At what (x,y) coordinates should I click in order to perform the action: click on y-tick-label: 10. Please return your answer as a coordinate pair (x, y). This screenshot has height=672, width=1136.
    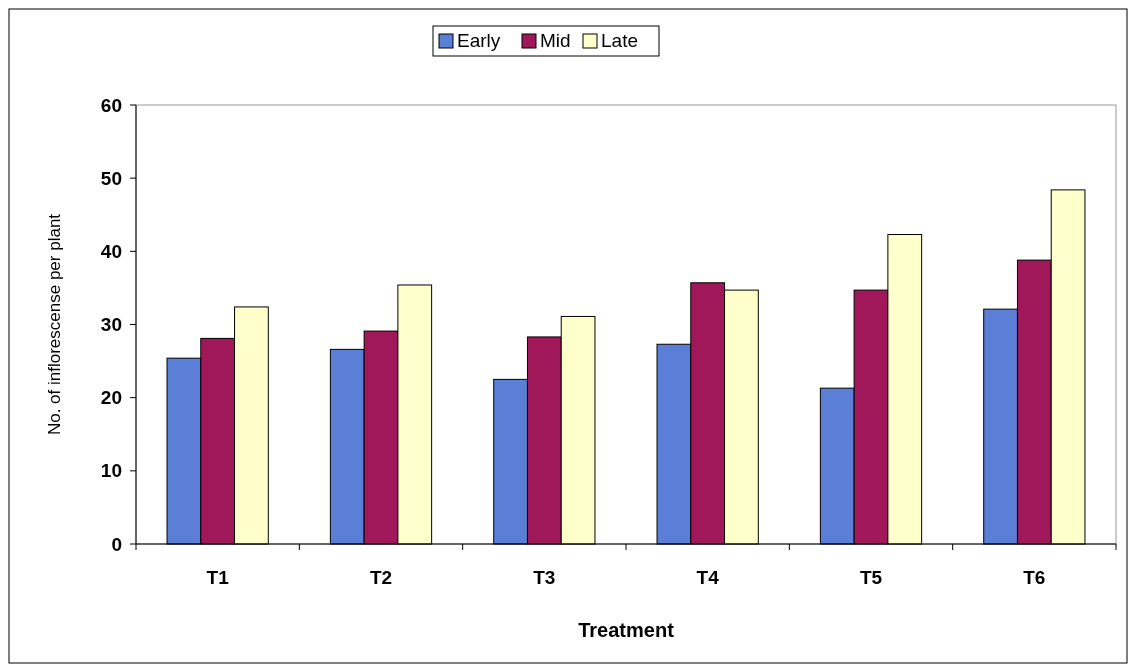
    Looking at the image, I should click on (111, 471).